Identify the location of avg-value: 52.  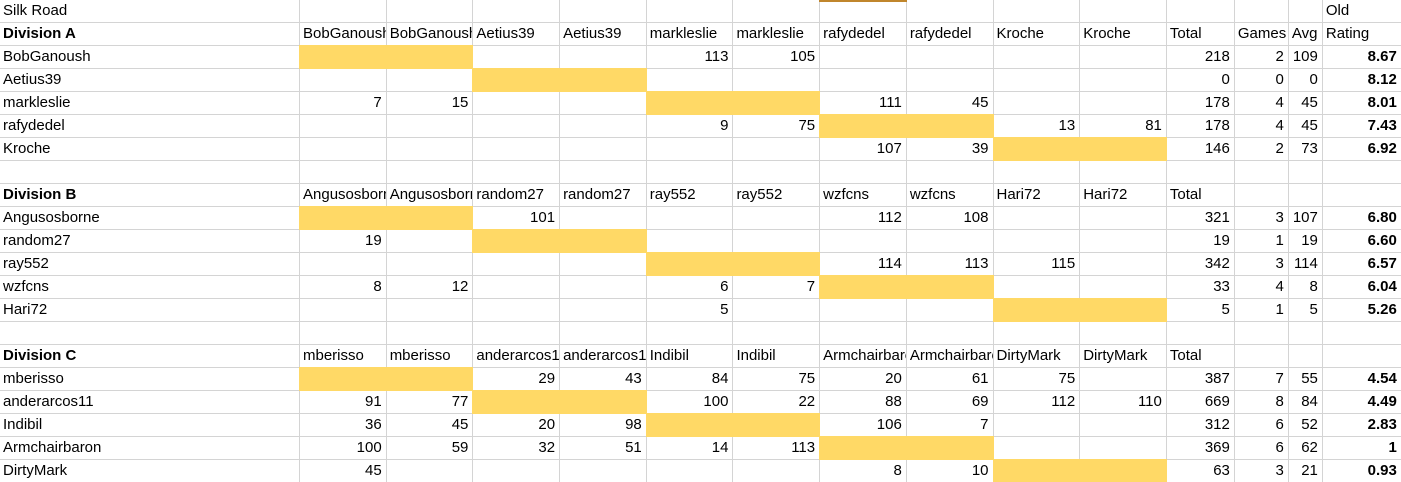
(1305, 425).